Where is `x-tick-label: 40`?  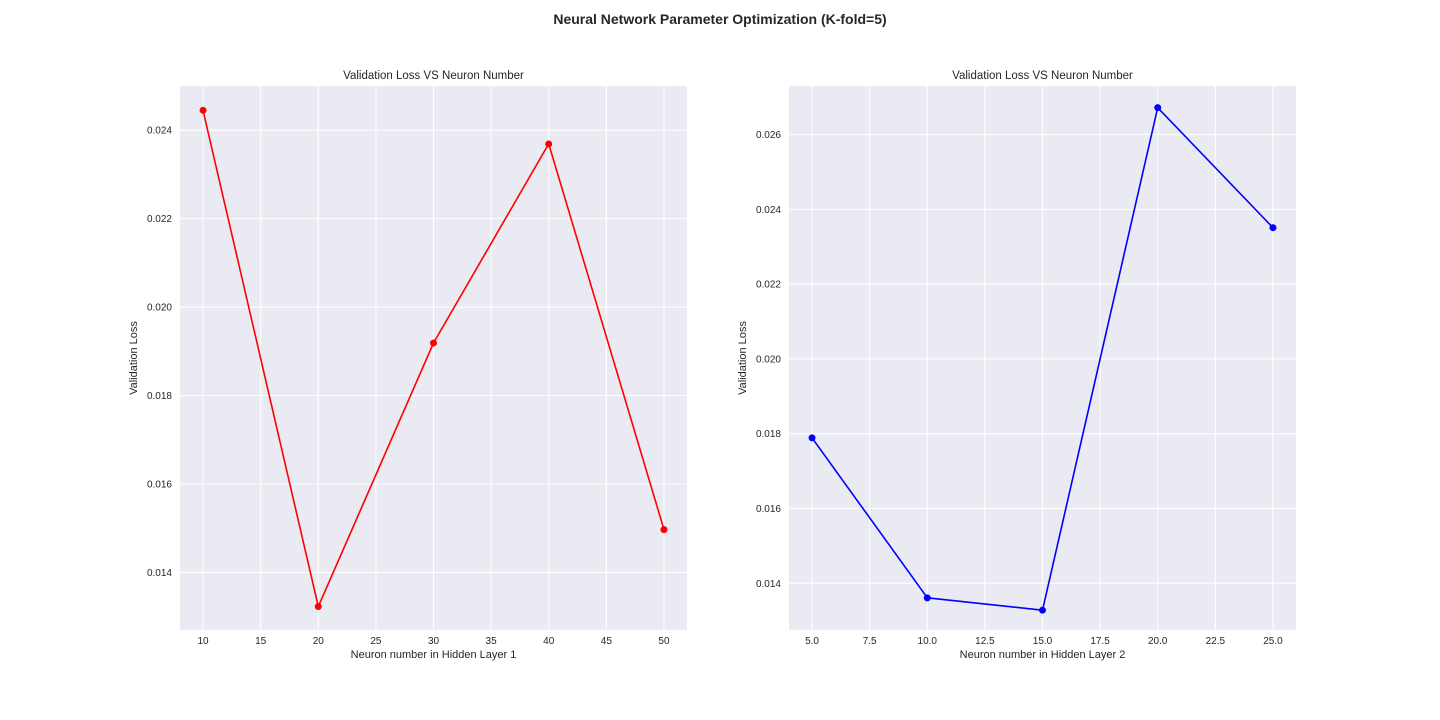 x-tick-label: 40 is located at coordinates (549, 641).